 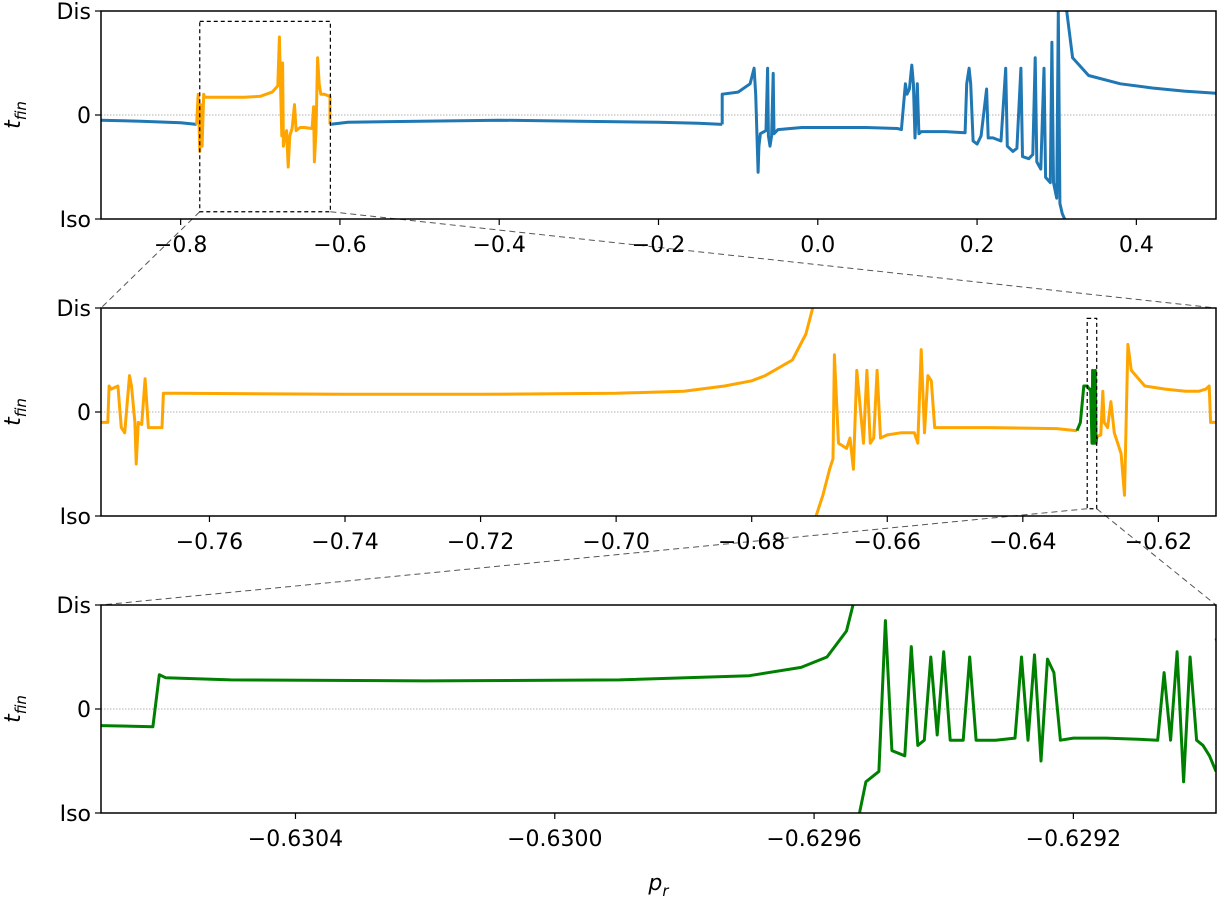 What do you see at coordinates (977, 245) in the screenshot?
I see `x-tick-label: 0.2` at bounding box center [977, 245].